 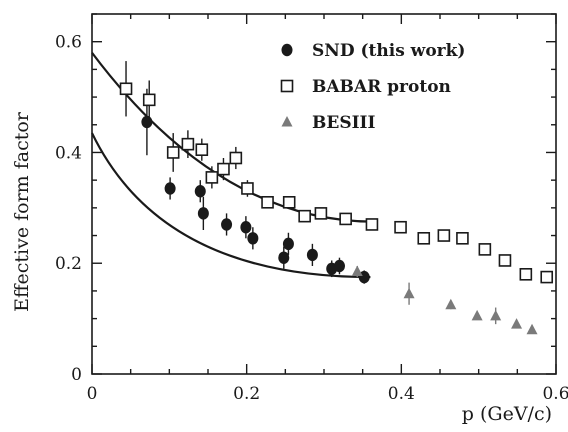 What do you see at coordinates (344, 123) in the screenshot?
I see `legend-label-besiii: BESIII` at bounding box center [344, 123].